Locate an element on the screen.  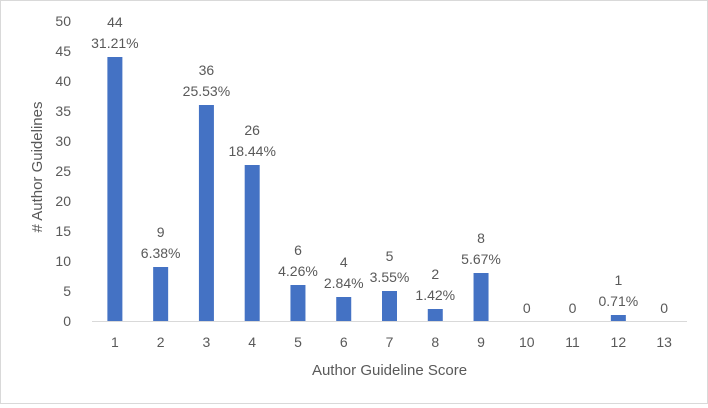
data-label-count: 2 is located at coordinates (435, 274).